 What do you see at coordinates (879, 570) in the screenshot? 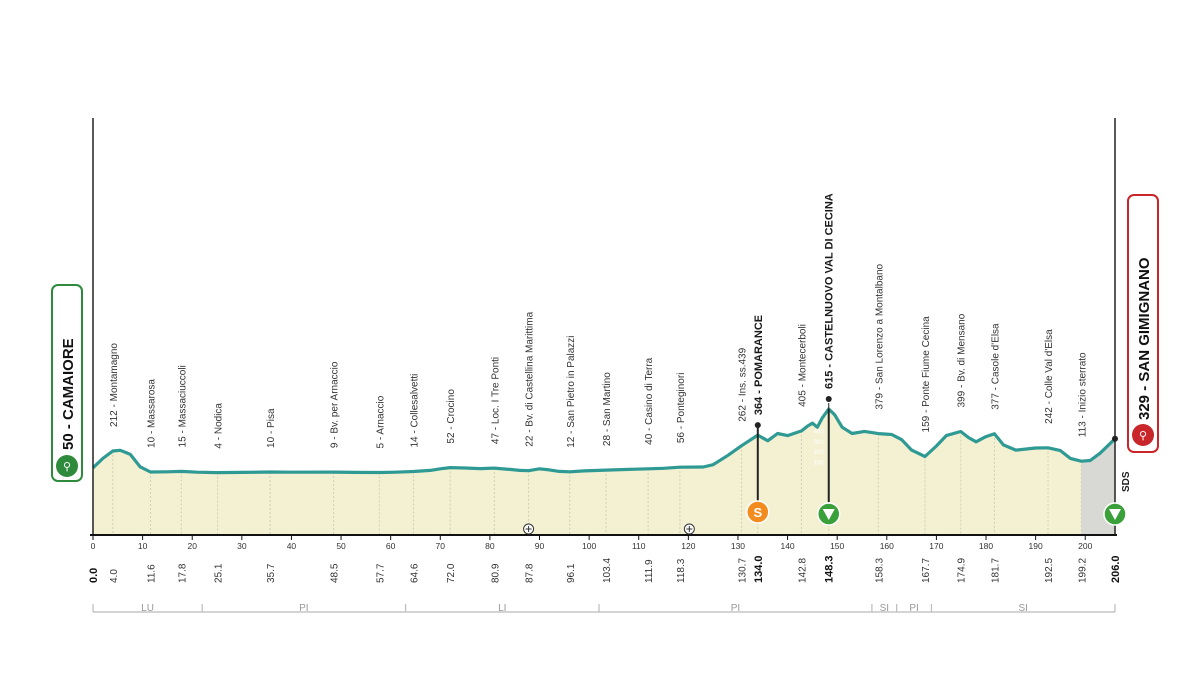
I see `km-label: 158.3` at bounding box center [879, 570].